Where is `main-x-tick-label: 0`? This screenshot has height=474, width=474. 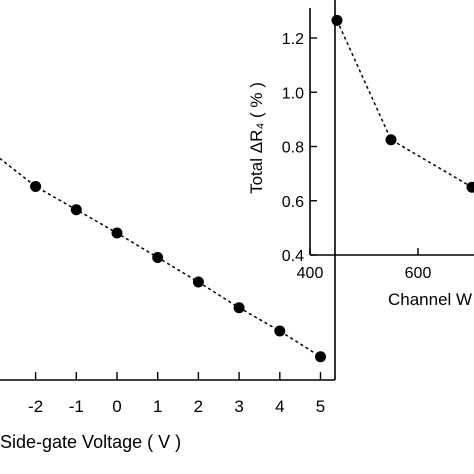 main-x-tick-label: 0 is located at coordinates (116, 406).